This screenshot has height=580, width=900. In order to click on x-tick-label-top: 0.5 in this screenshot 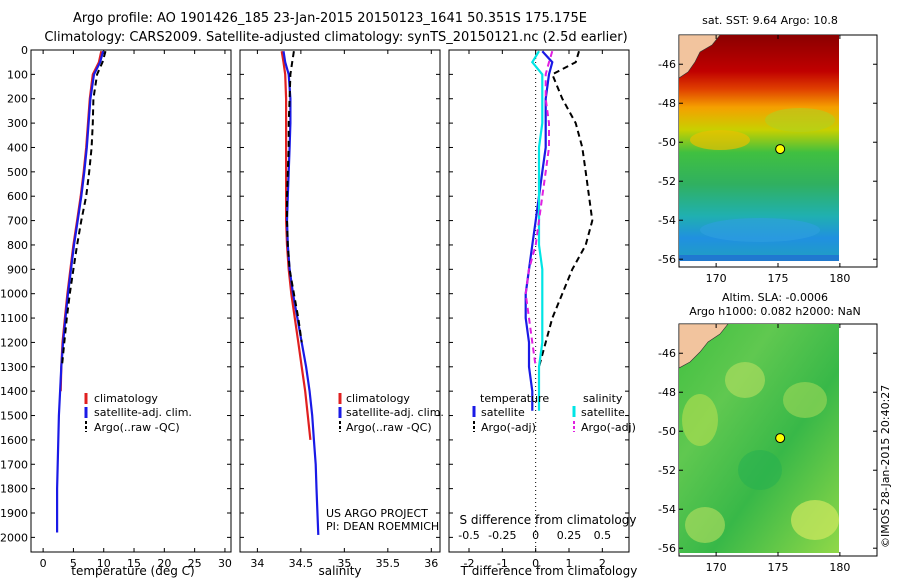, I will do `click(603, 535)`.